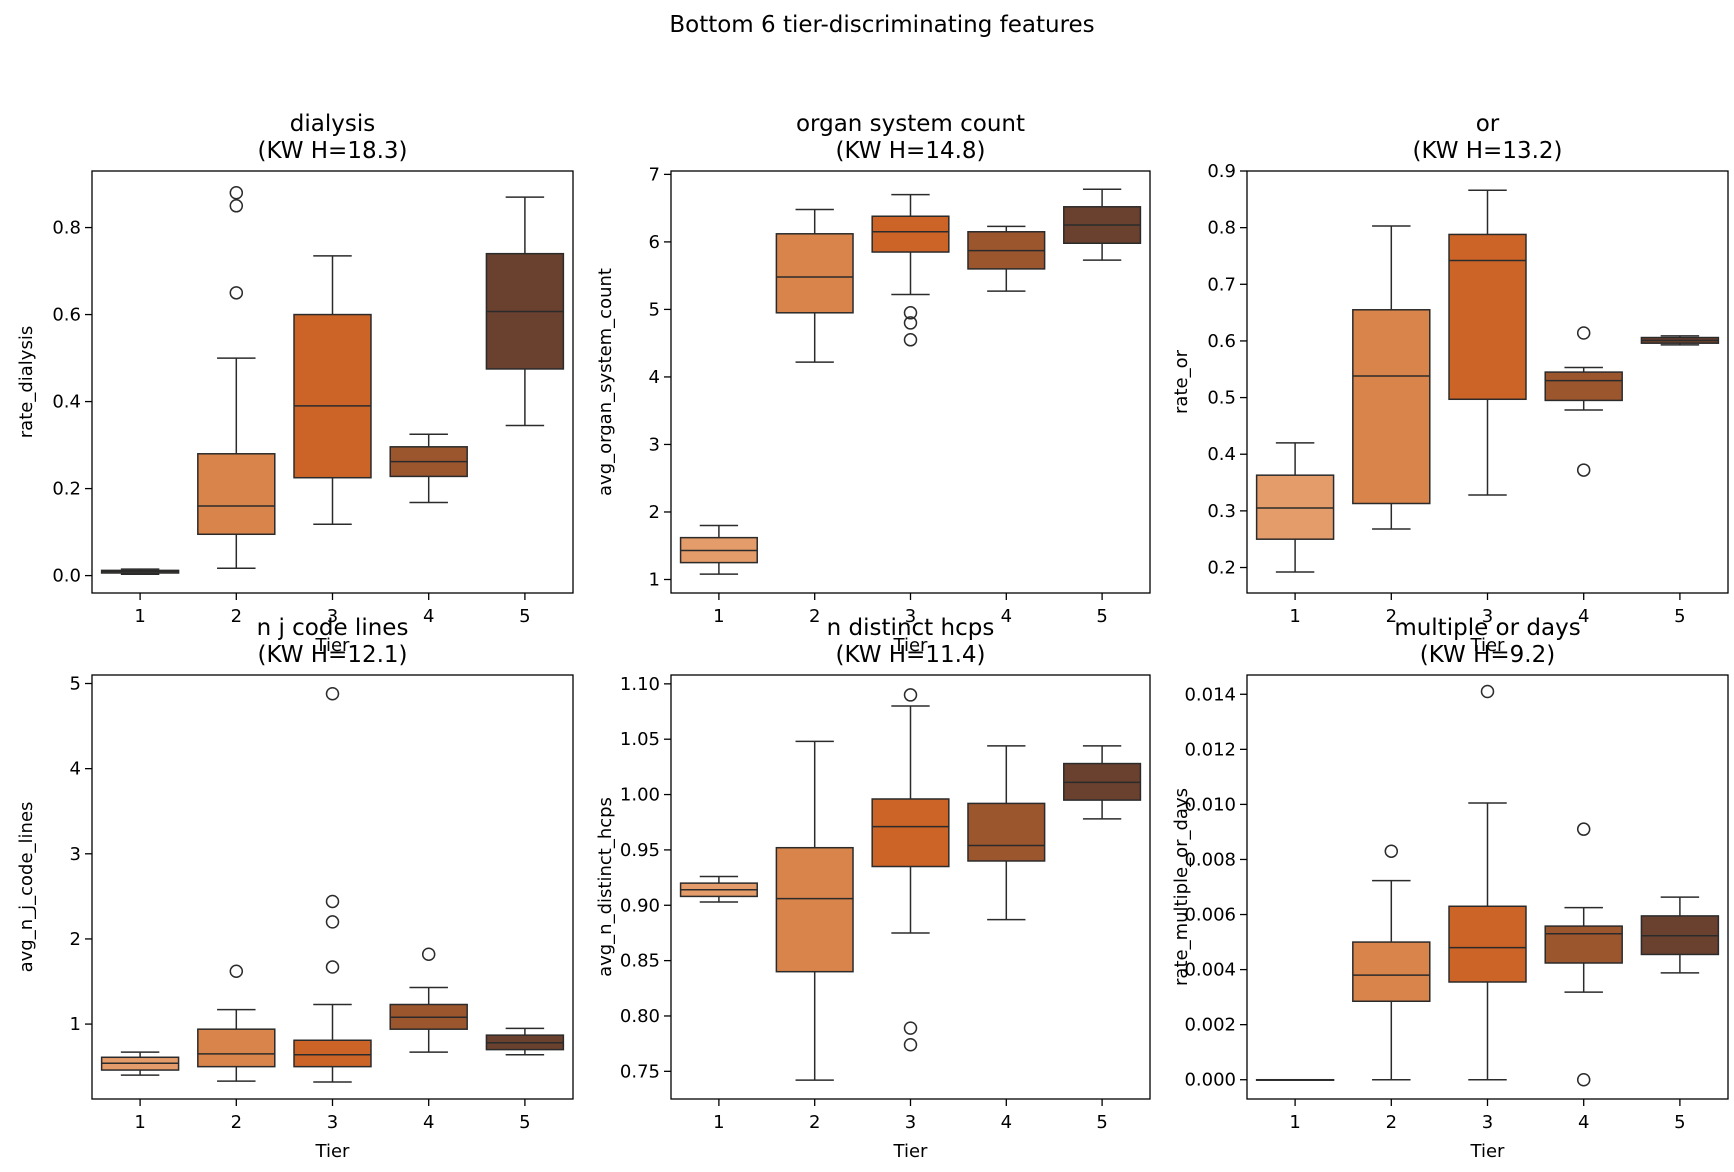 This screenshot has height=1172, width=1734. Describe the element at coordinates (26, 887) in the screenshot. I see `y-axis-label: avg_n_j_code_lines` at that location.